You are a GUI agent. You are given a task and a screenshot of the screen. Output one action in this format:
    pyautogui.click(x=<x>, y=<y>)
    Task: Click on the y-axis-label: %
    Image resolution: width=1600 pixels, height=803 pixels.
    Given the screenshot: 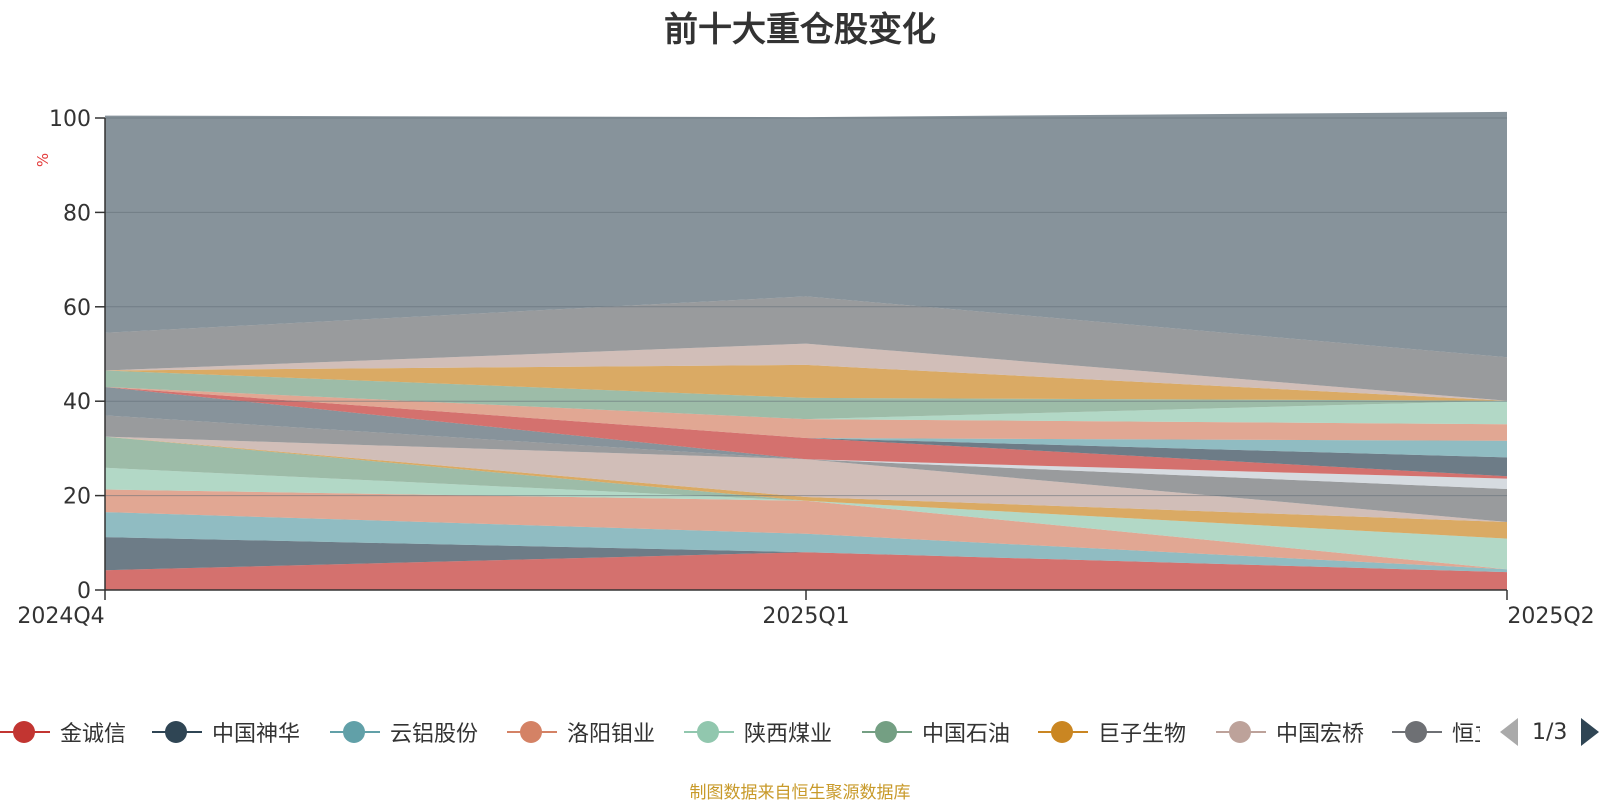 What is the action you would take?
    pyautogui.click(x=43, y=160)
    